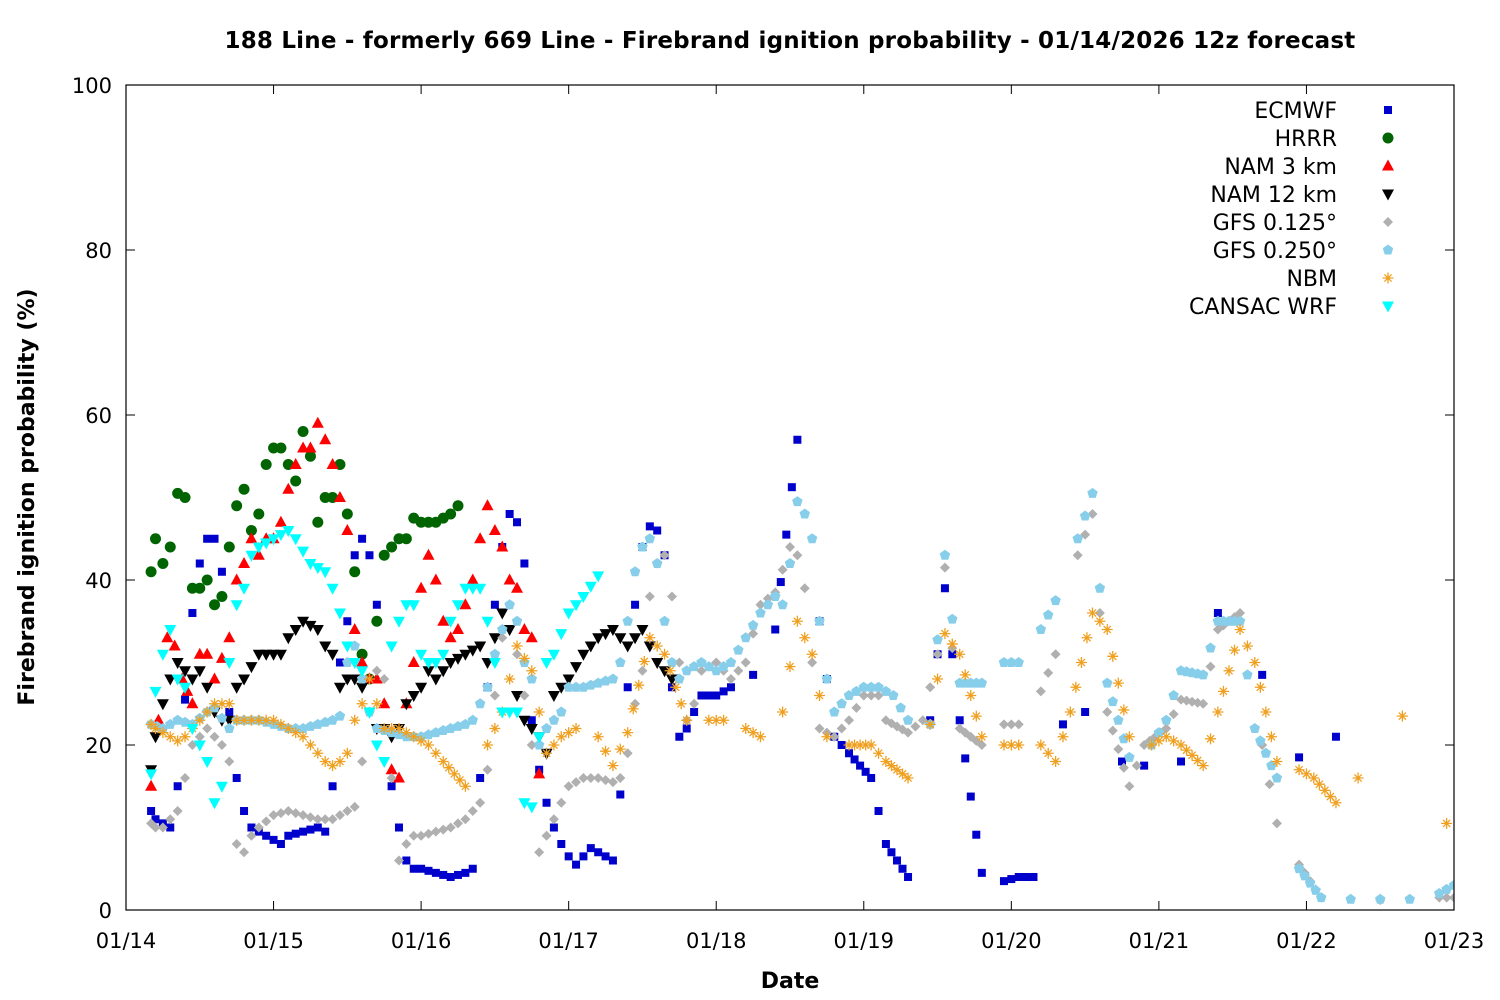  What do you see at coordinates (1280, 167) in the screenshot?
I see `legend-label: NAM 3 km` at bounding box center [1280, 167].